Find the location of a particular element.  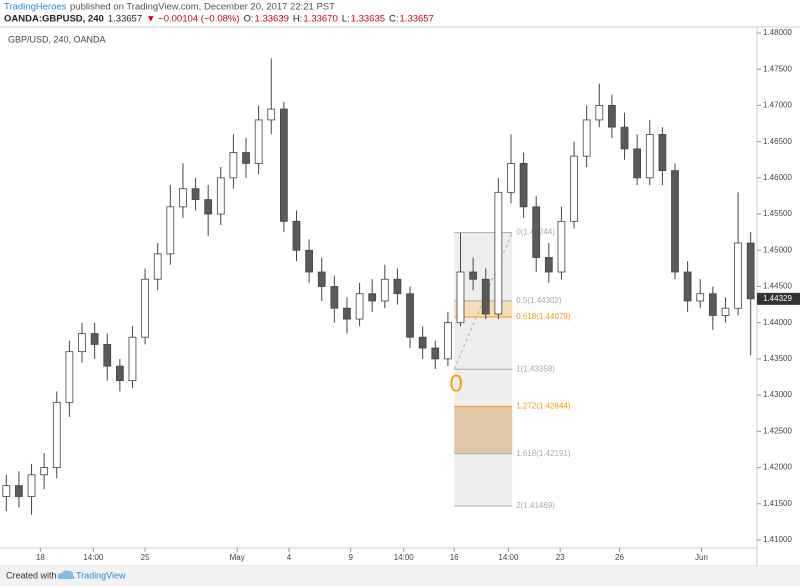

ohlc-value: 1.33657 is located at coordinates (417, 19).